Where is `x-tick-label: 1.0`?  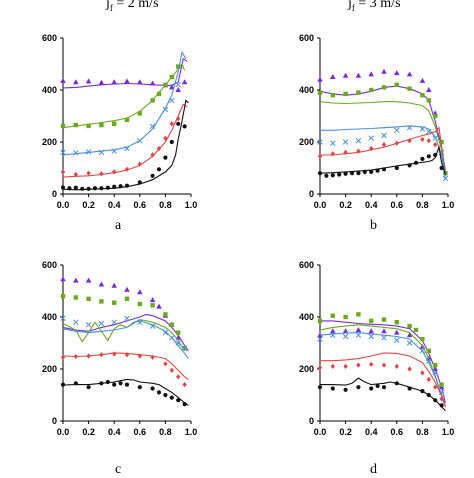
x-tick-label: 1.0 is located at coordinates (191, 205).